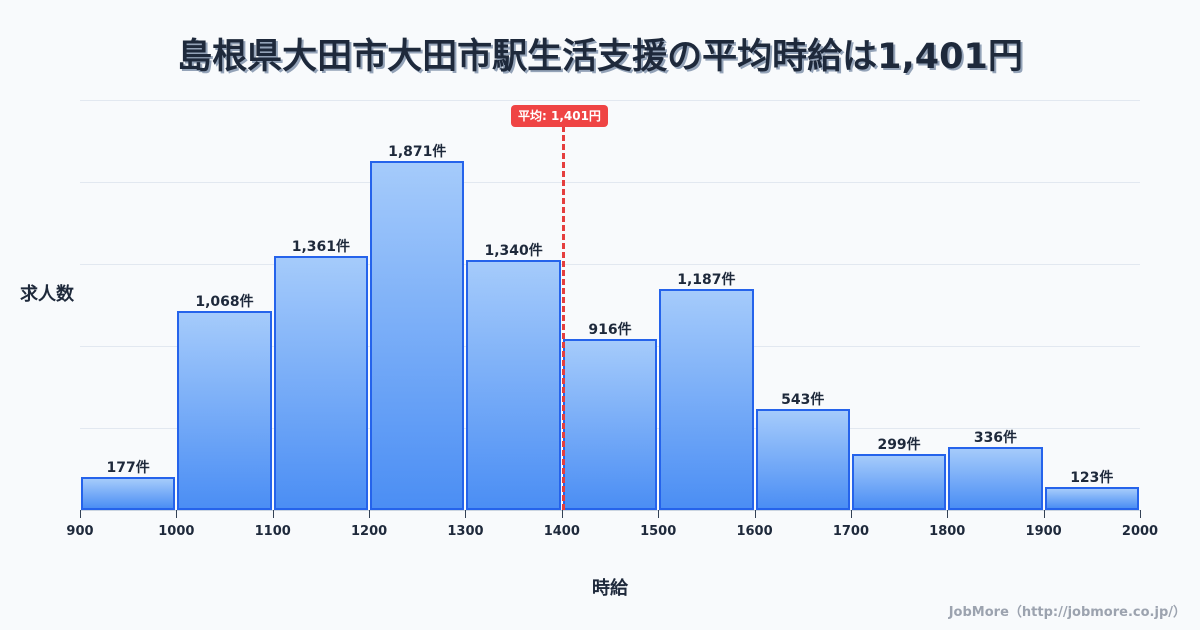 The width and height of the screenshot is (1200, 630). What do you see at coordinates (1067, 612) in the screenshot?
I see `credit-text: JobMore（http://jobmore.co.jp/）` at bounding box center [1067, 612].